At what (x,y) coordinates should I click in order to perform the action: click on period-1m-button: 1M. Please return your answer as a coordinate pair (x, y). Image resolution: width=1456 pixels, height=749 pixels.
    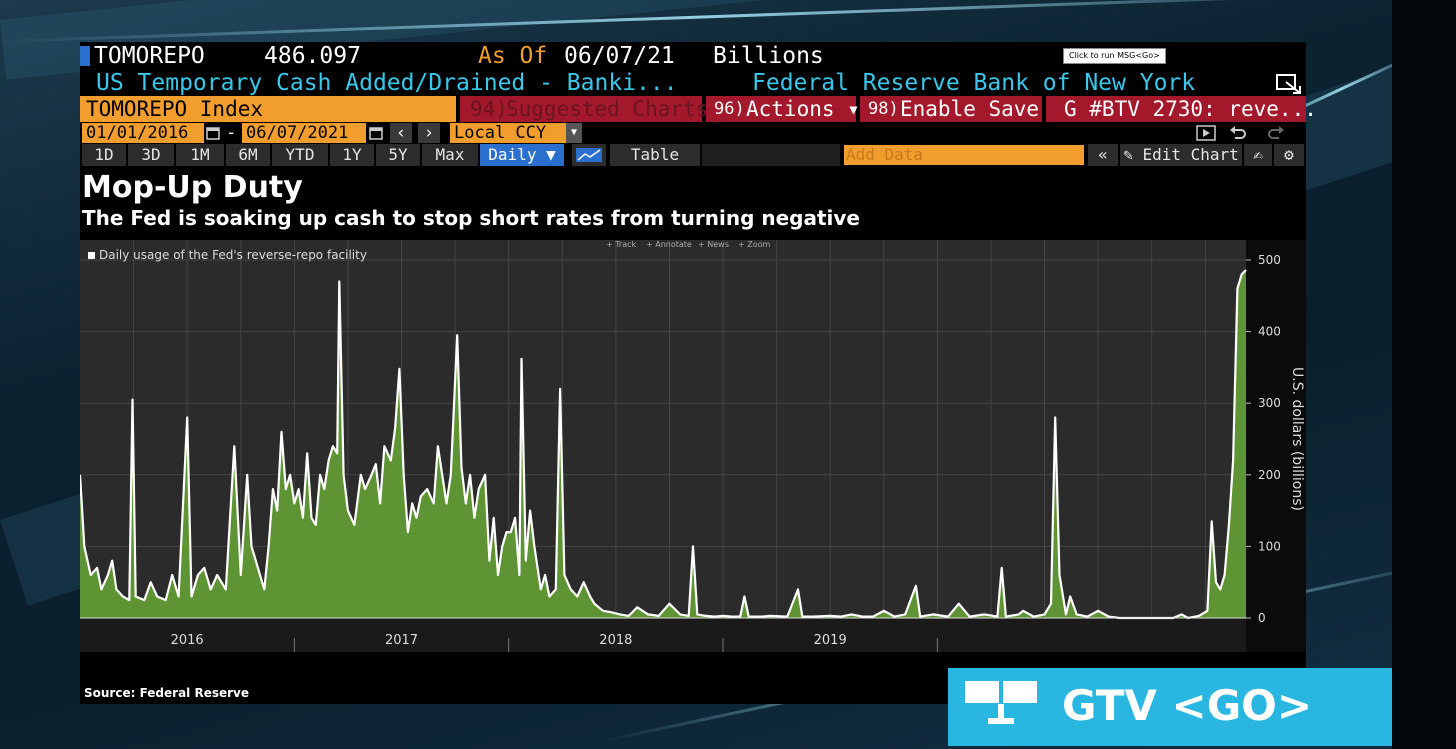
    Looking at the image, I should click on (200, 155).